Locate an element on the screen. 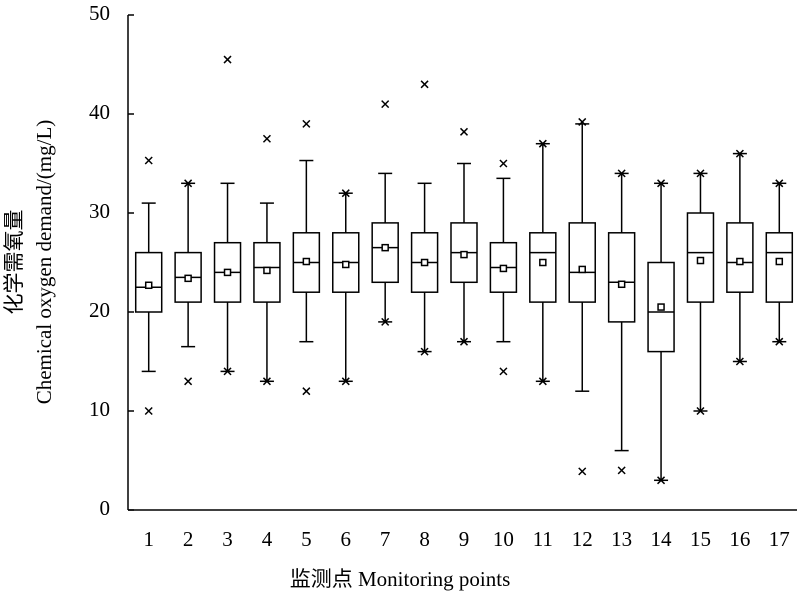  y-tick-label: 20 is located at coordinates (99, 310).